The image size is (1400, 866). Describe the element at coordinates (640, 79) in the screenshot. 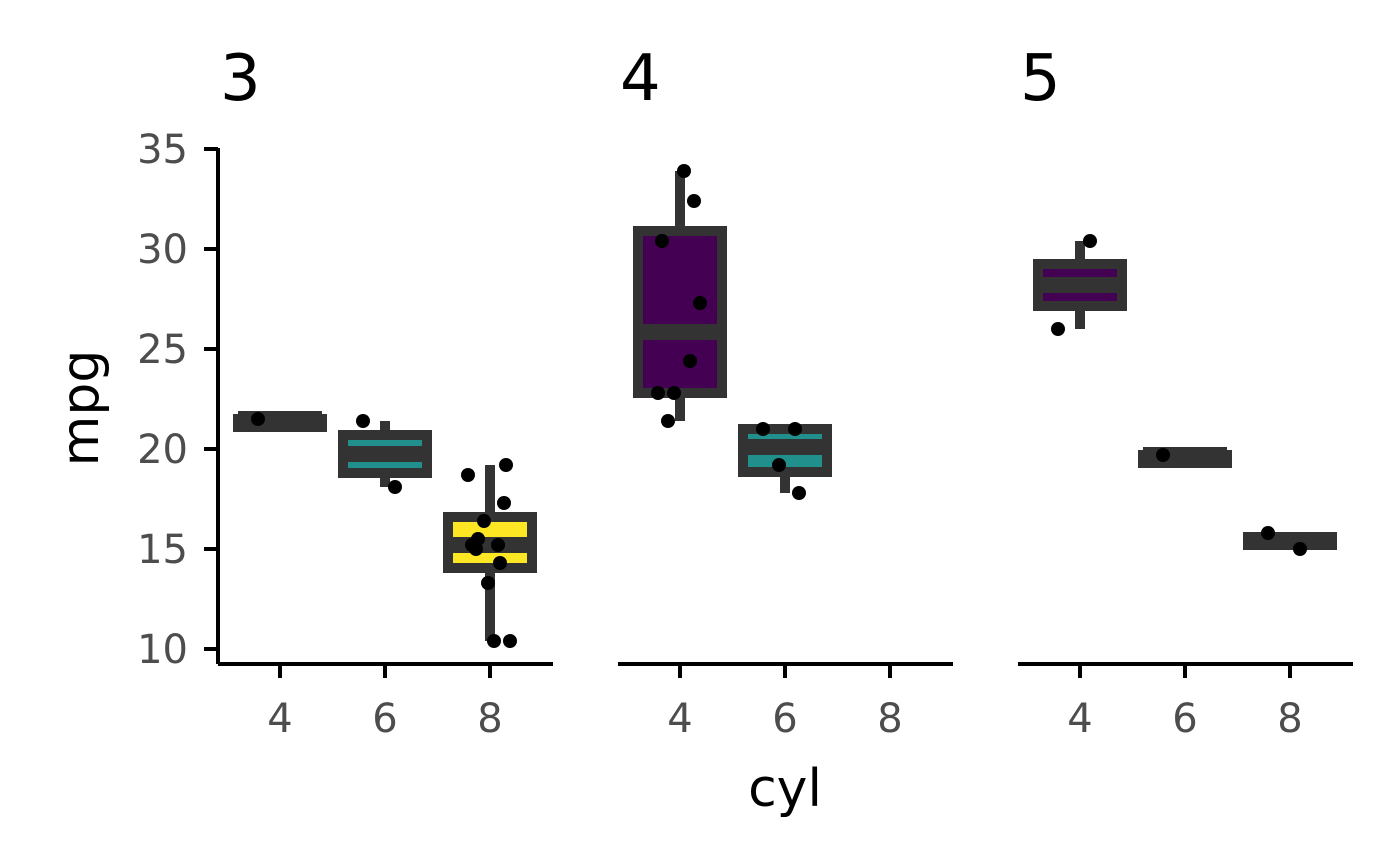

I see `facet-title: 4` at that location.